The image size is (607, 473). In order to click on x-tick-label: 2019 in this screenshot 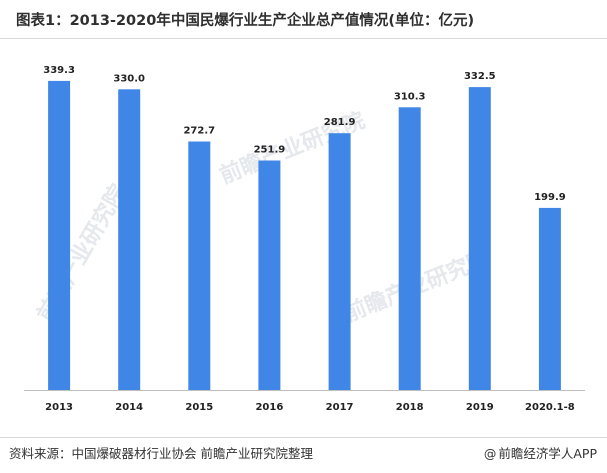, I will do `click(480, 407)`.